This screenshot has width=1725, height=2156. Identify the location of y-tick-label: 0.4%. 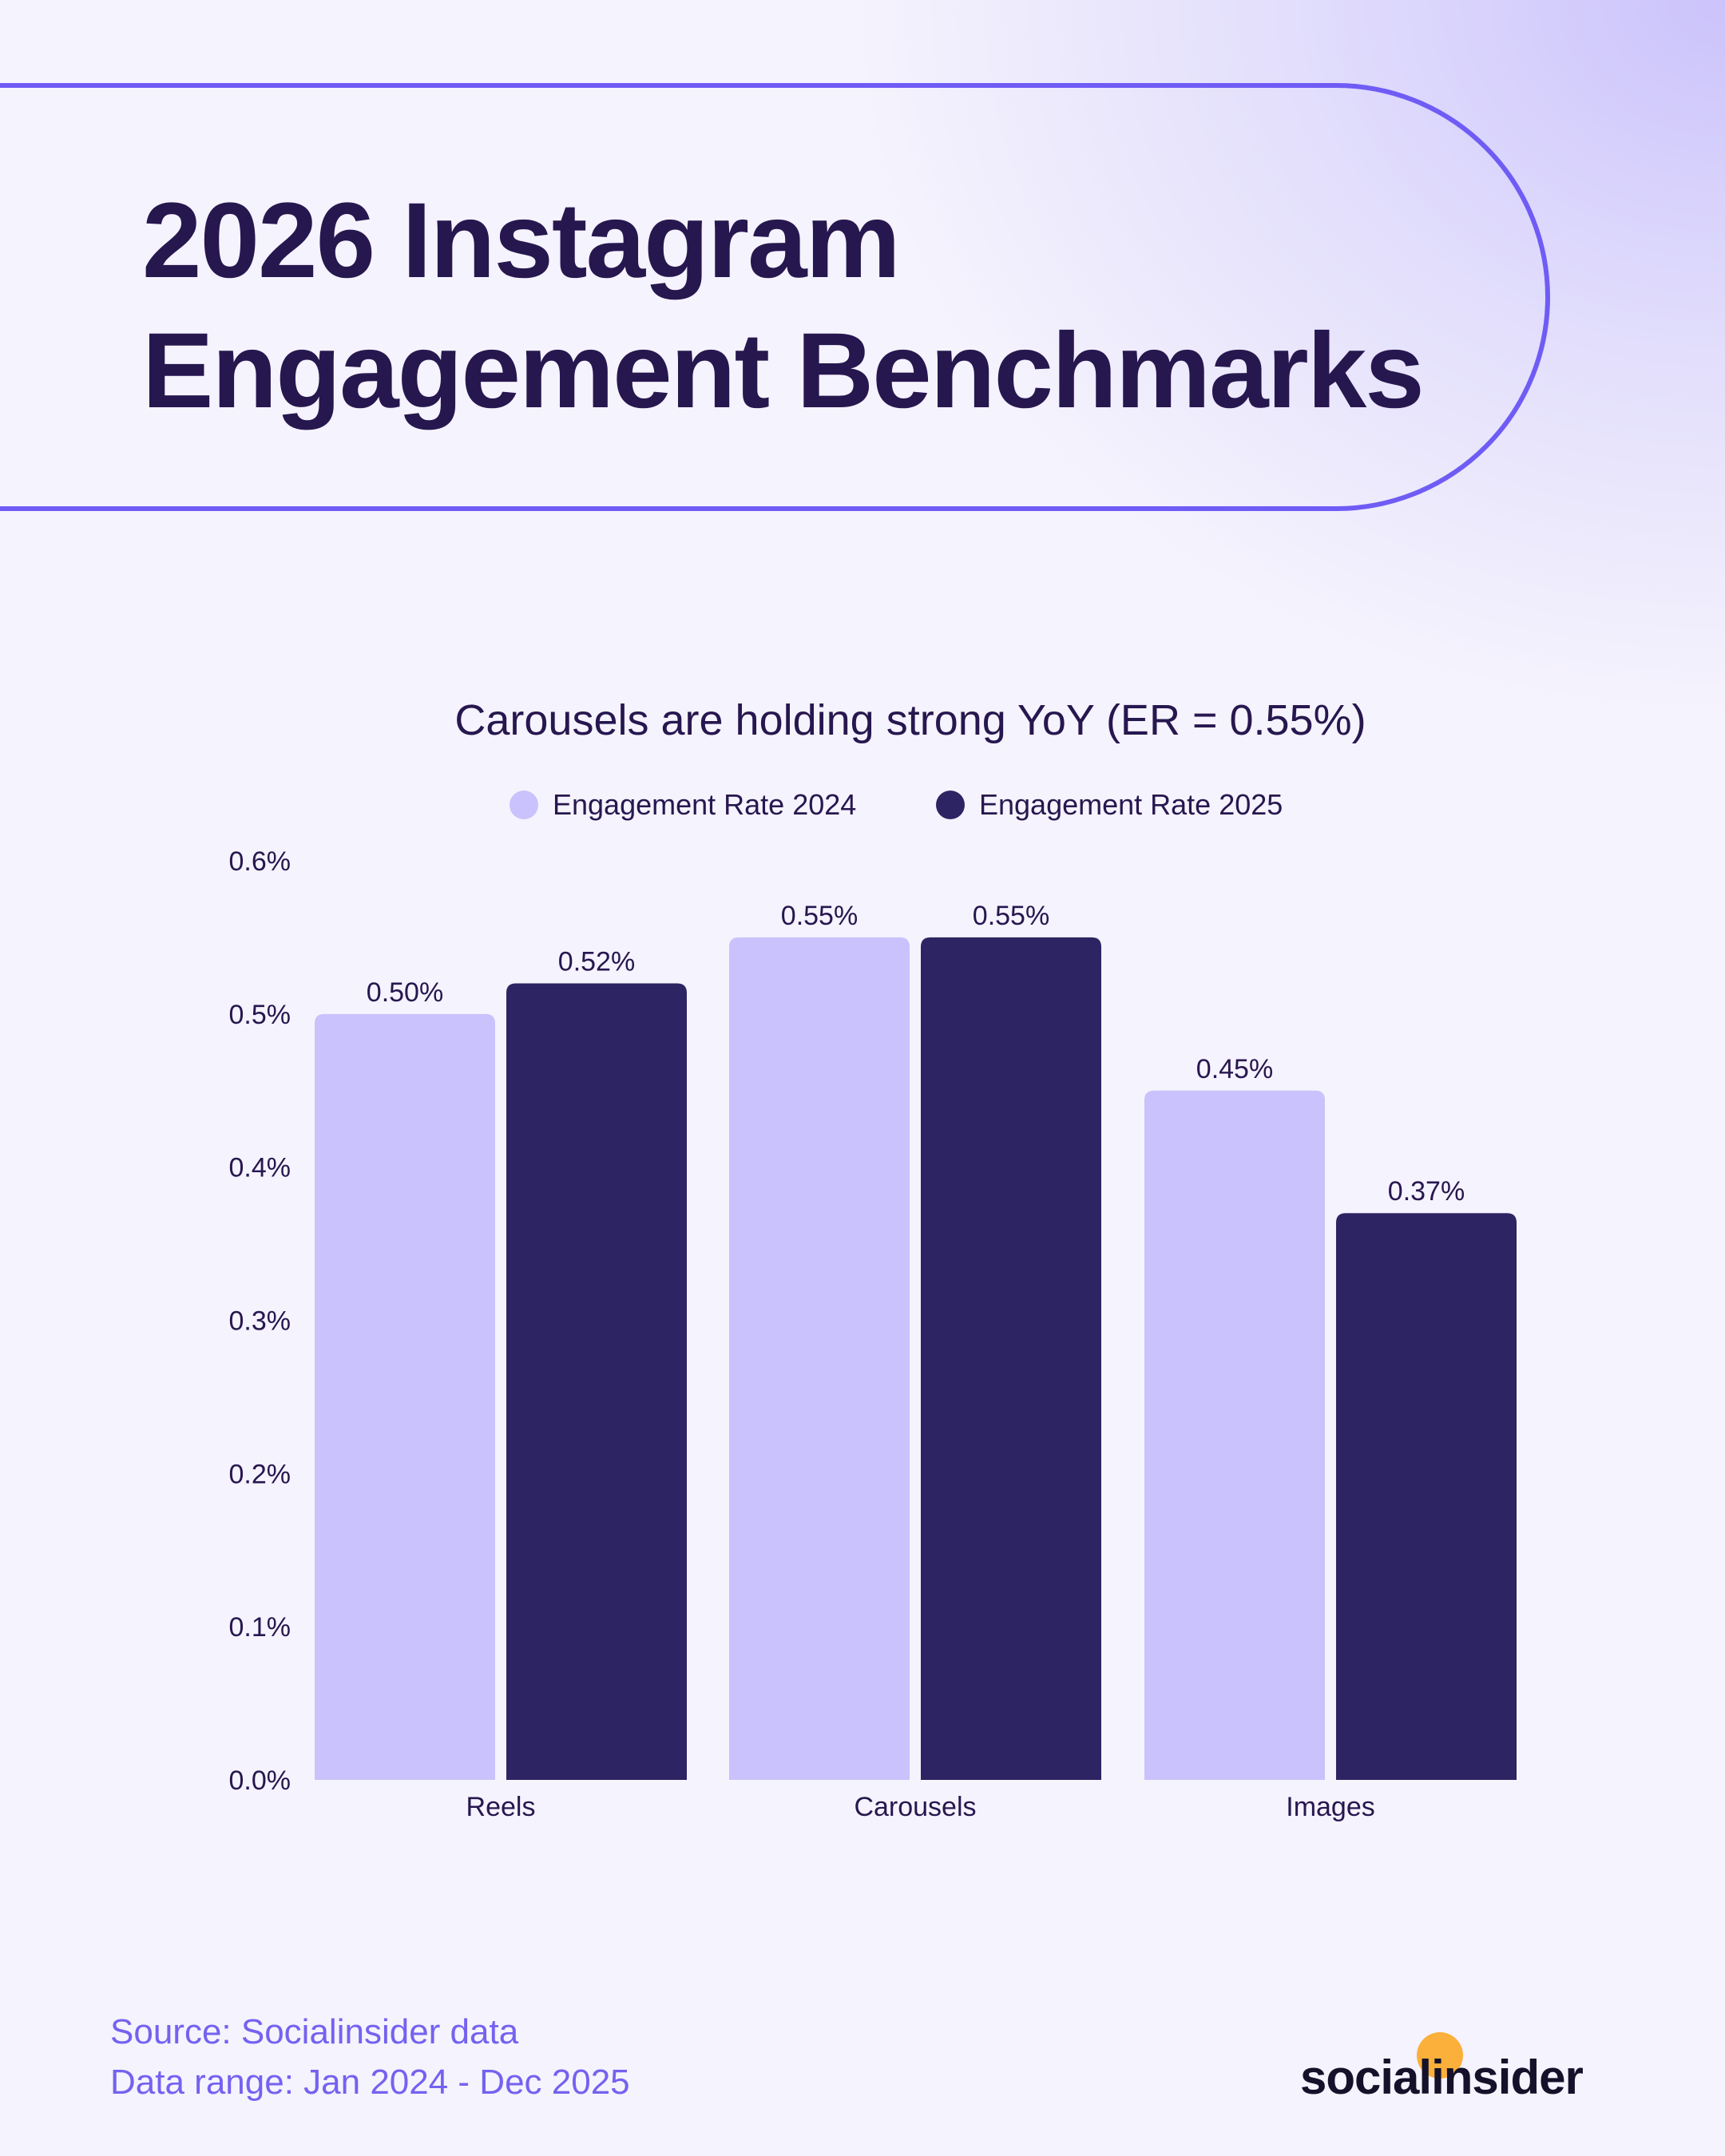
(260, 1168).